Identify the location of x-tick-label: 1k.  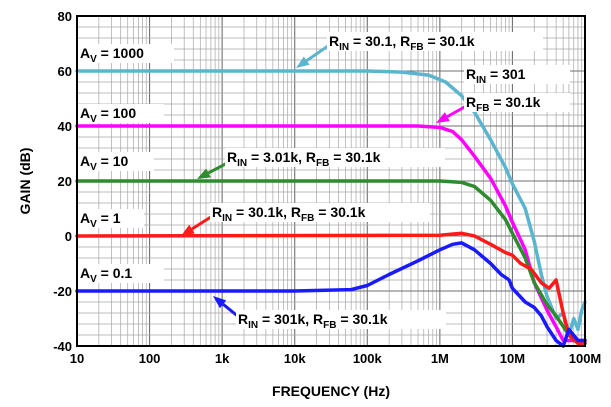
(222, 358).